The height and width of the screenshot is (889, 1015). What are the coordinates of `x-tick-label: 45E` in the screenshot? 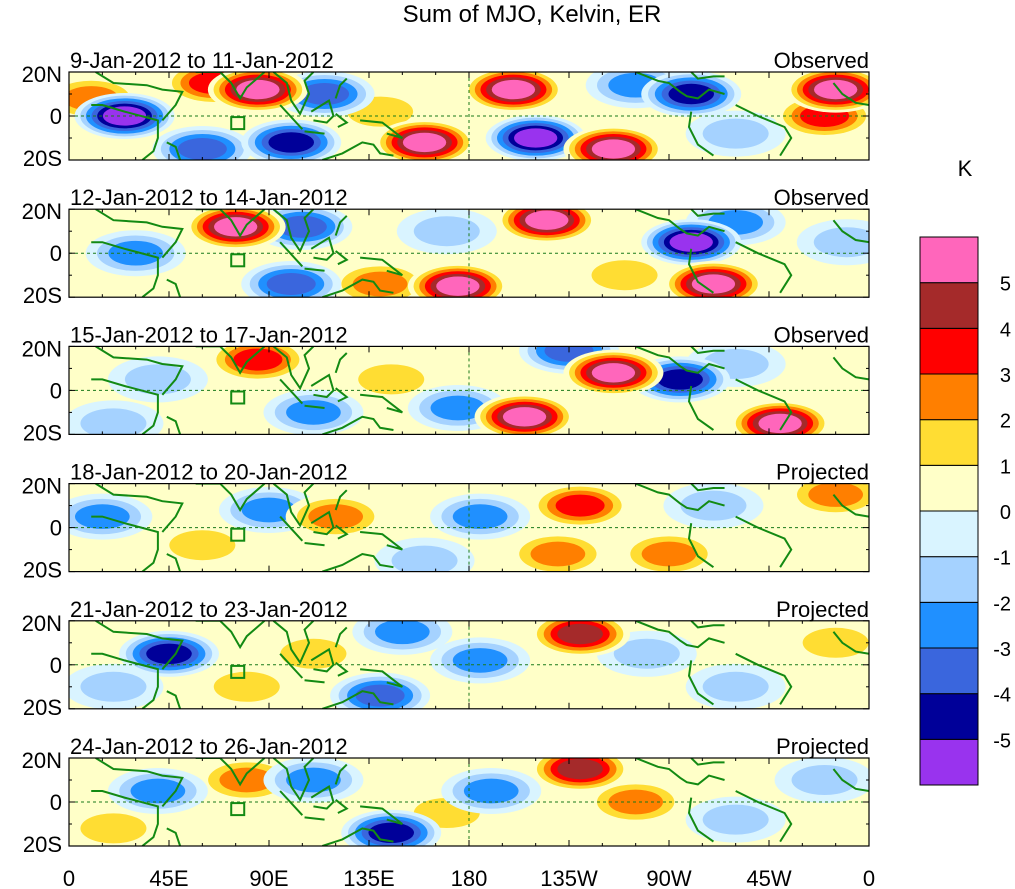 It's located at (168, 877).